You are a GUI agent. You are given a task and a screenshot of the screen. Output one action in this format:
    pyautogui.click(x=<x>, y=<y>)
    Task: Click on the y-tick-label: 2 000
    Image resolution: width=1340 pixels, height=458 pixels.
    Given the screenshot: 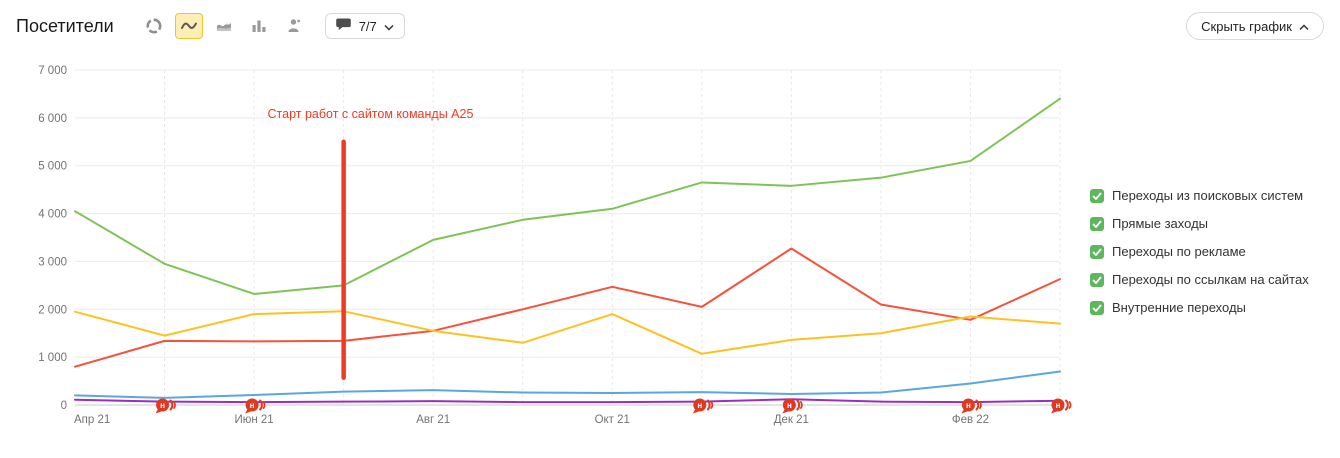 What is the action you would take?
    pyautogui.click(x=52, y=310)
    